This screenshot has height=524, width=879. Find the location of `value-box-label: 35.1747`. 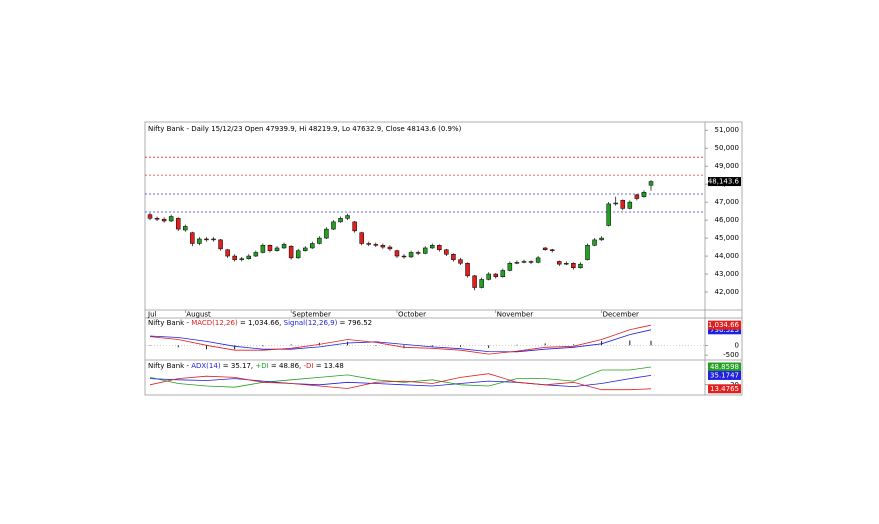

value-box-label: 35.1747 is located at coordinates (724, 375).